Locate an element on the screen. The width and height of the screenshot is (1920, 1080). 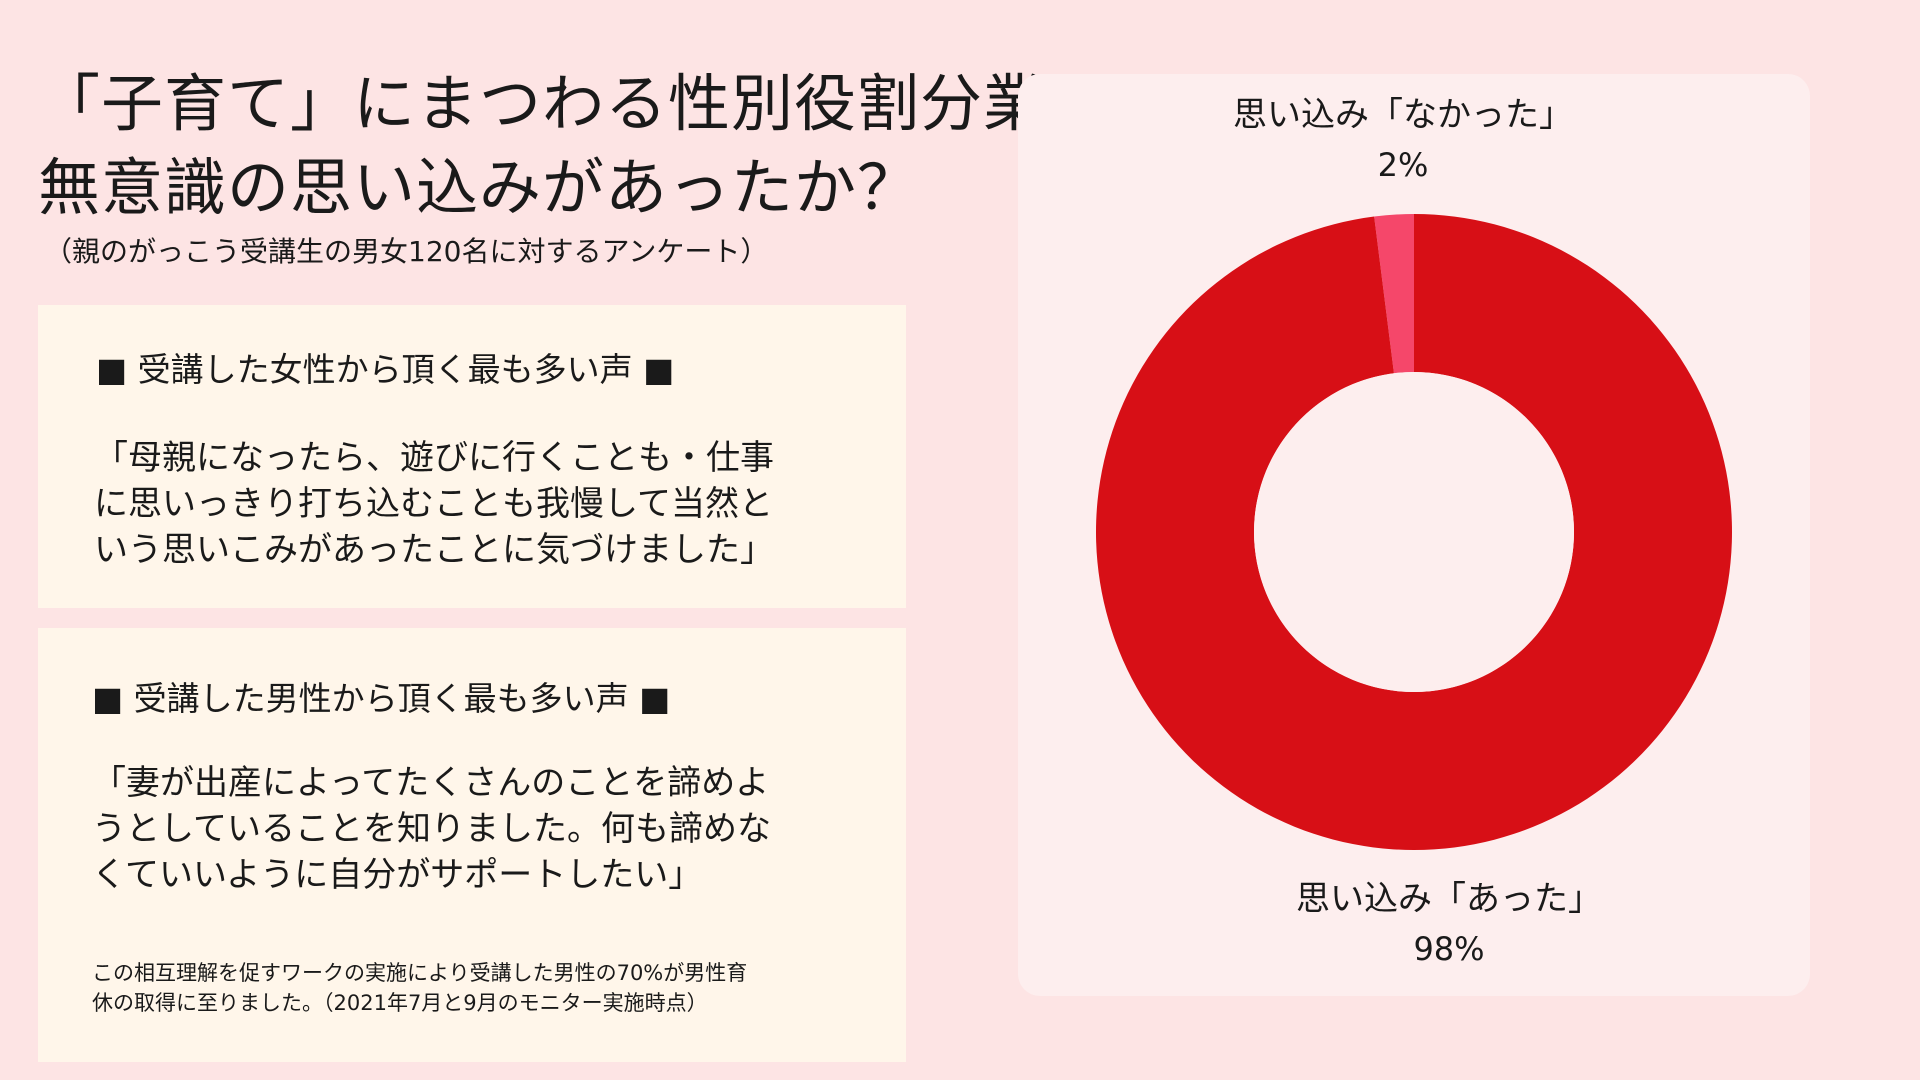
quote-line: うとしていることを知りました。何も諦めな is located at coordinates (431, 829).